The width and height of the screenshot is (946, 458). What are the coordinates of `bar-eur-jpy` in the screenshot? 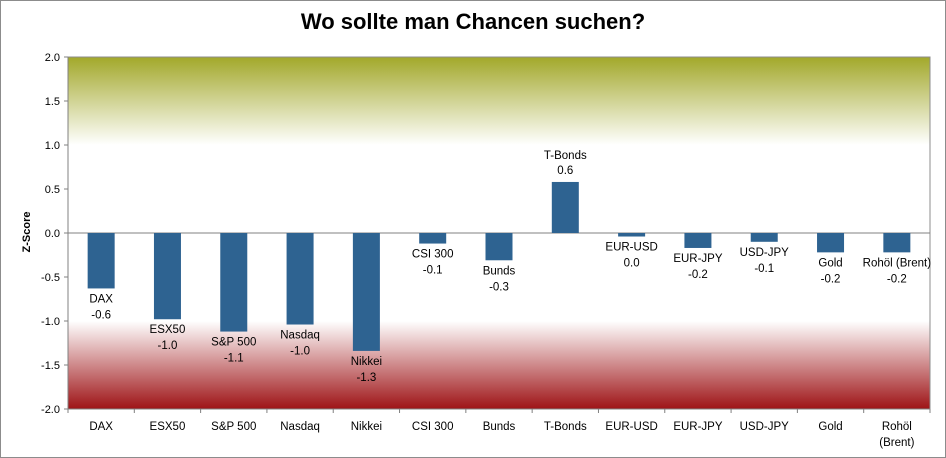 It's located at (698, 240).